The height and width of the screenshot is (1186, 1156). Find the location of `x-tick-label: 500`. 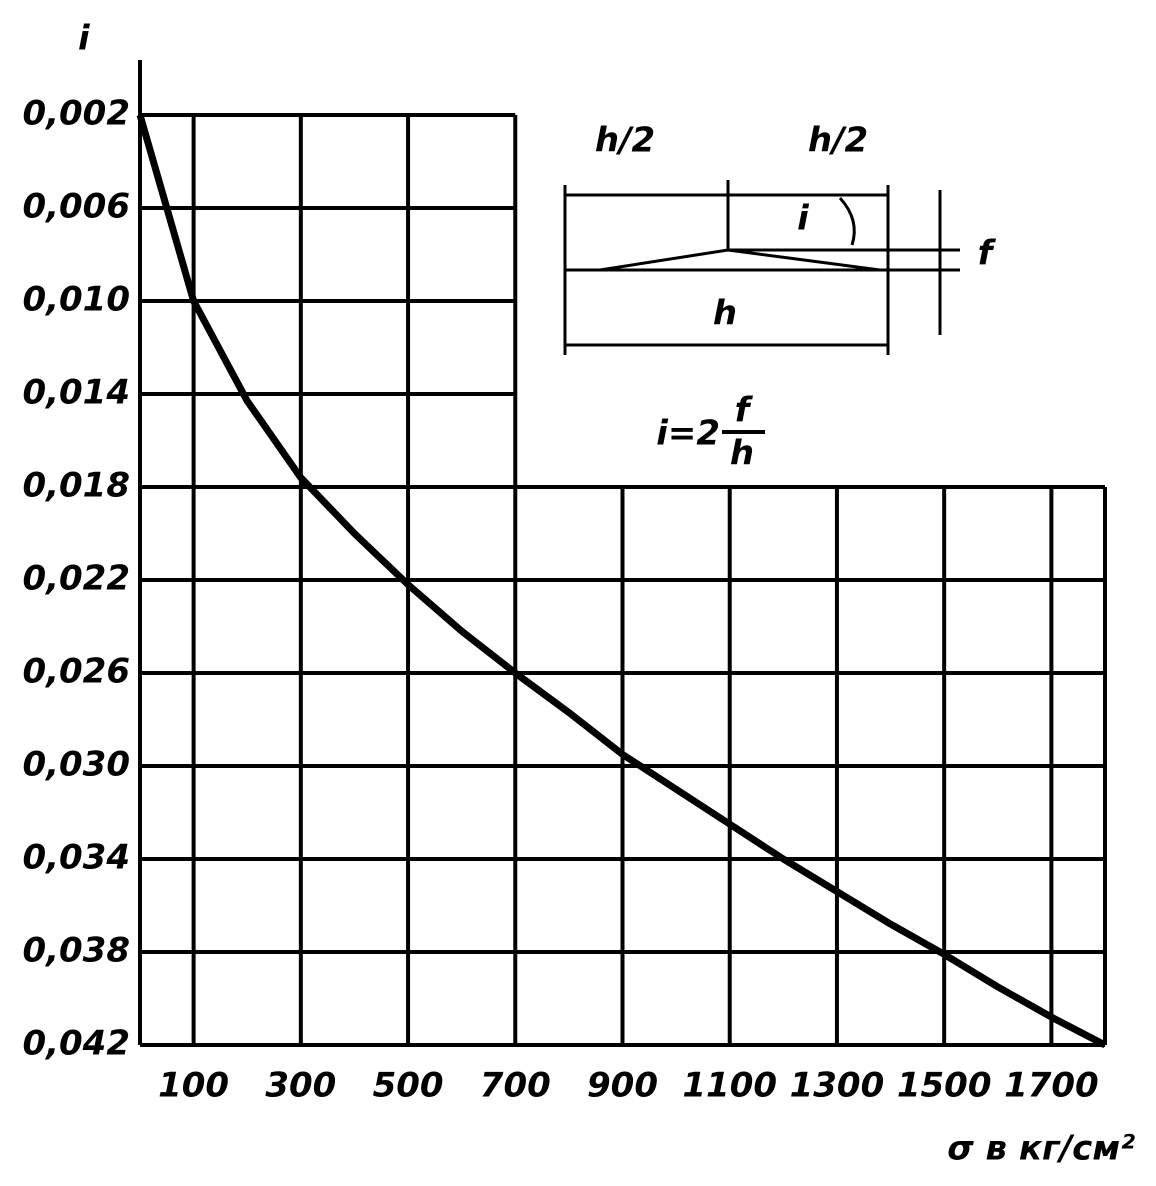

x-tick-label: 500 is located at coordinates (408, 1086).